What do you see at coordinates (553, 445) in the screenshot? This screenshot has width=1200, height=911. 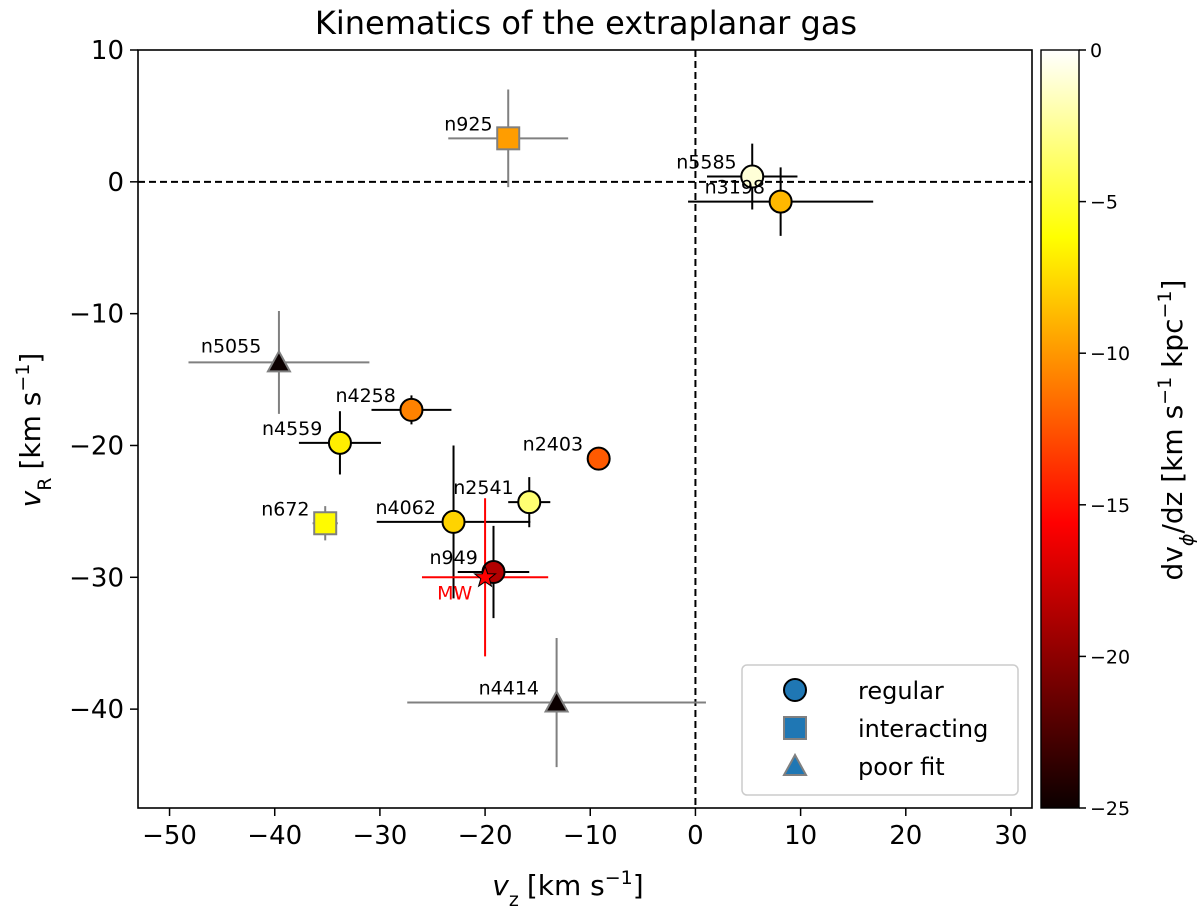 I see `point-label-n2403: n2403` at bounding box center [553, 445].